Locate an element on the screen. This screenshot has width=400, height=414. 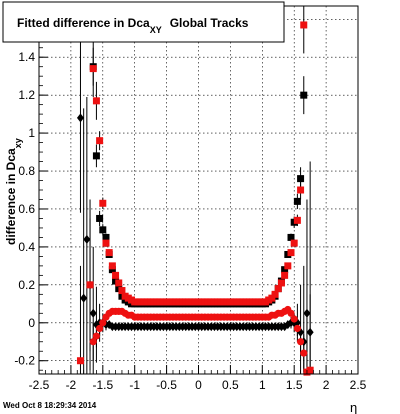
x-tick-label: -0.5 is located at coordinates (166, 385).